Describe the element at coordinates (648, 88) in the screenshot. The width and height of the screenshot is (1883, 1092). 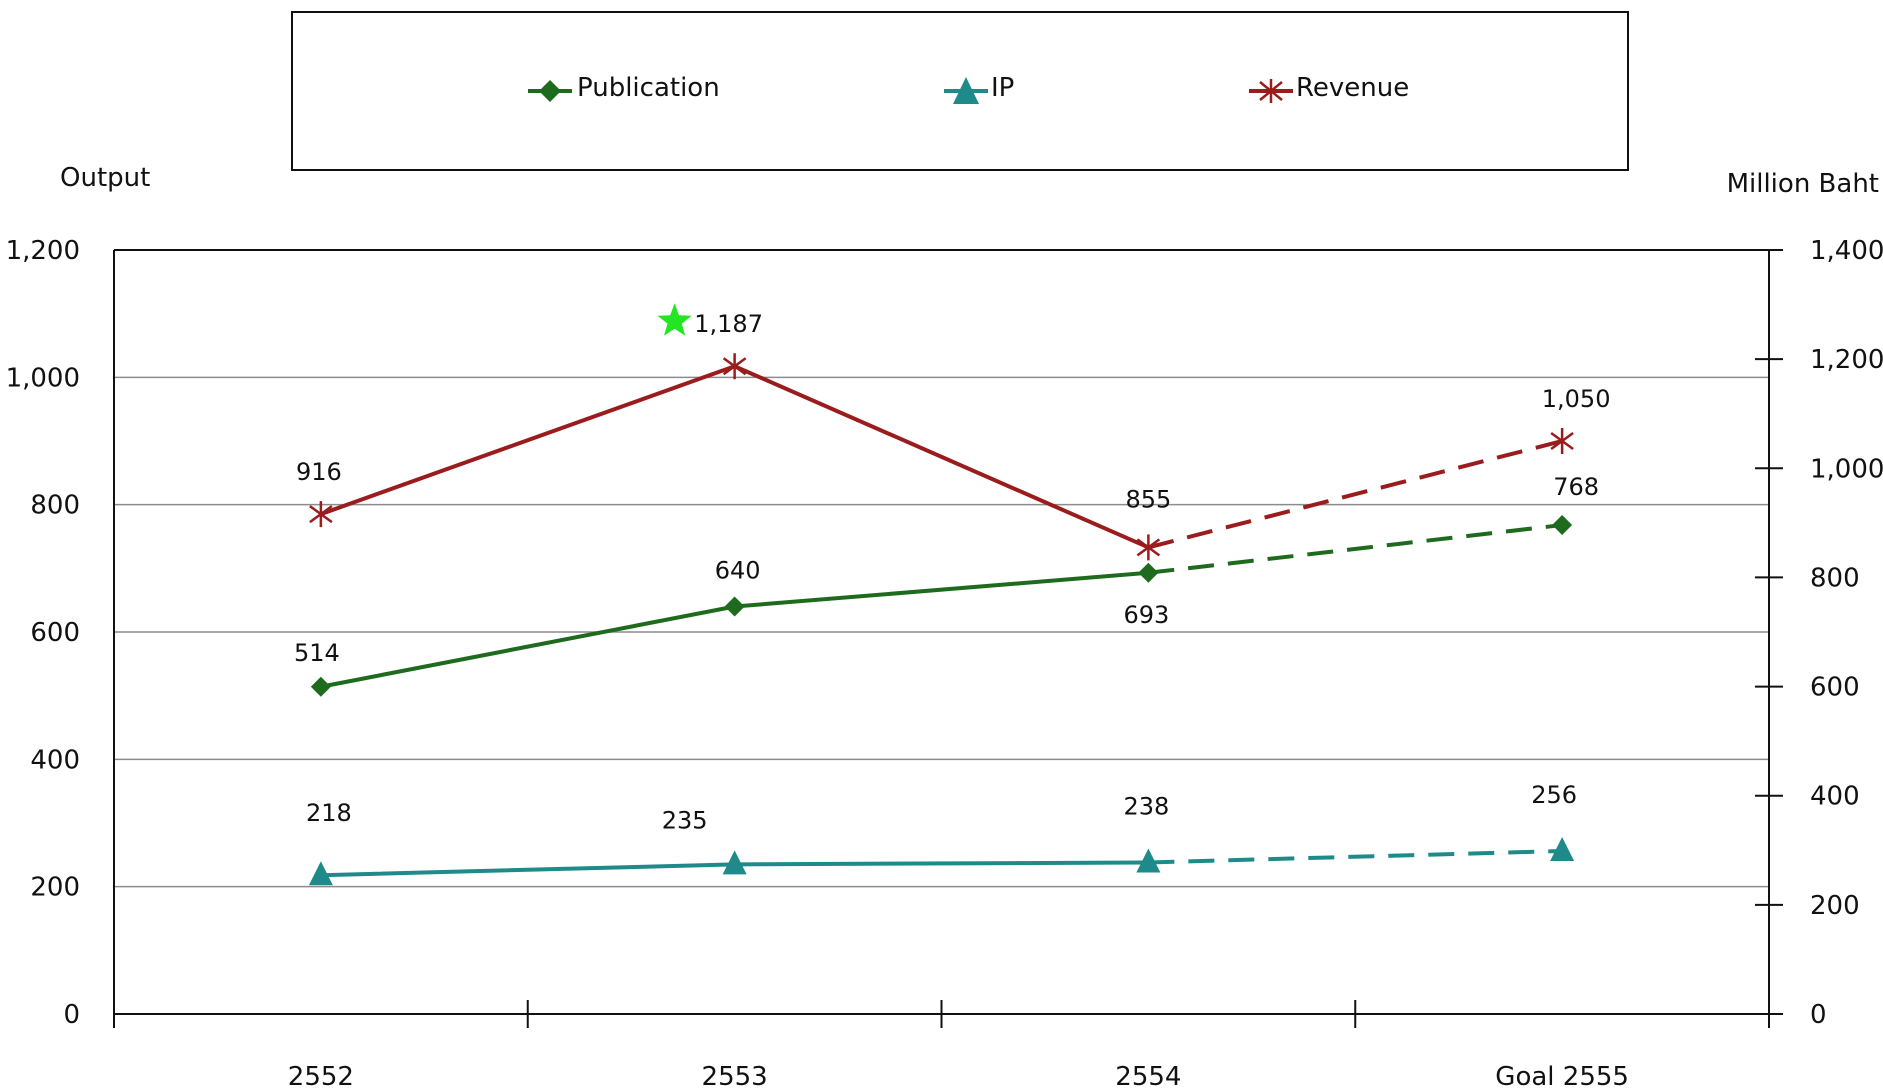
I see `legend-label-publication: Publication` at that location.